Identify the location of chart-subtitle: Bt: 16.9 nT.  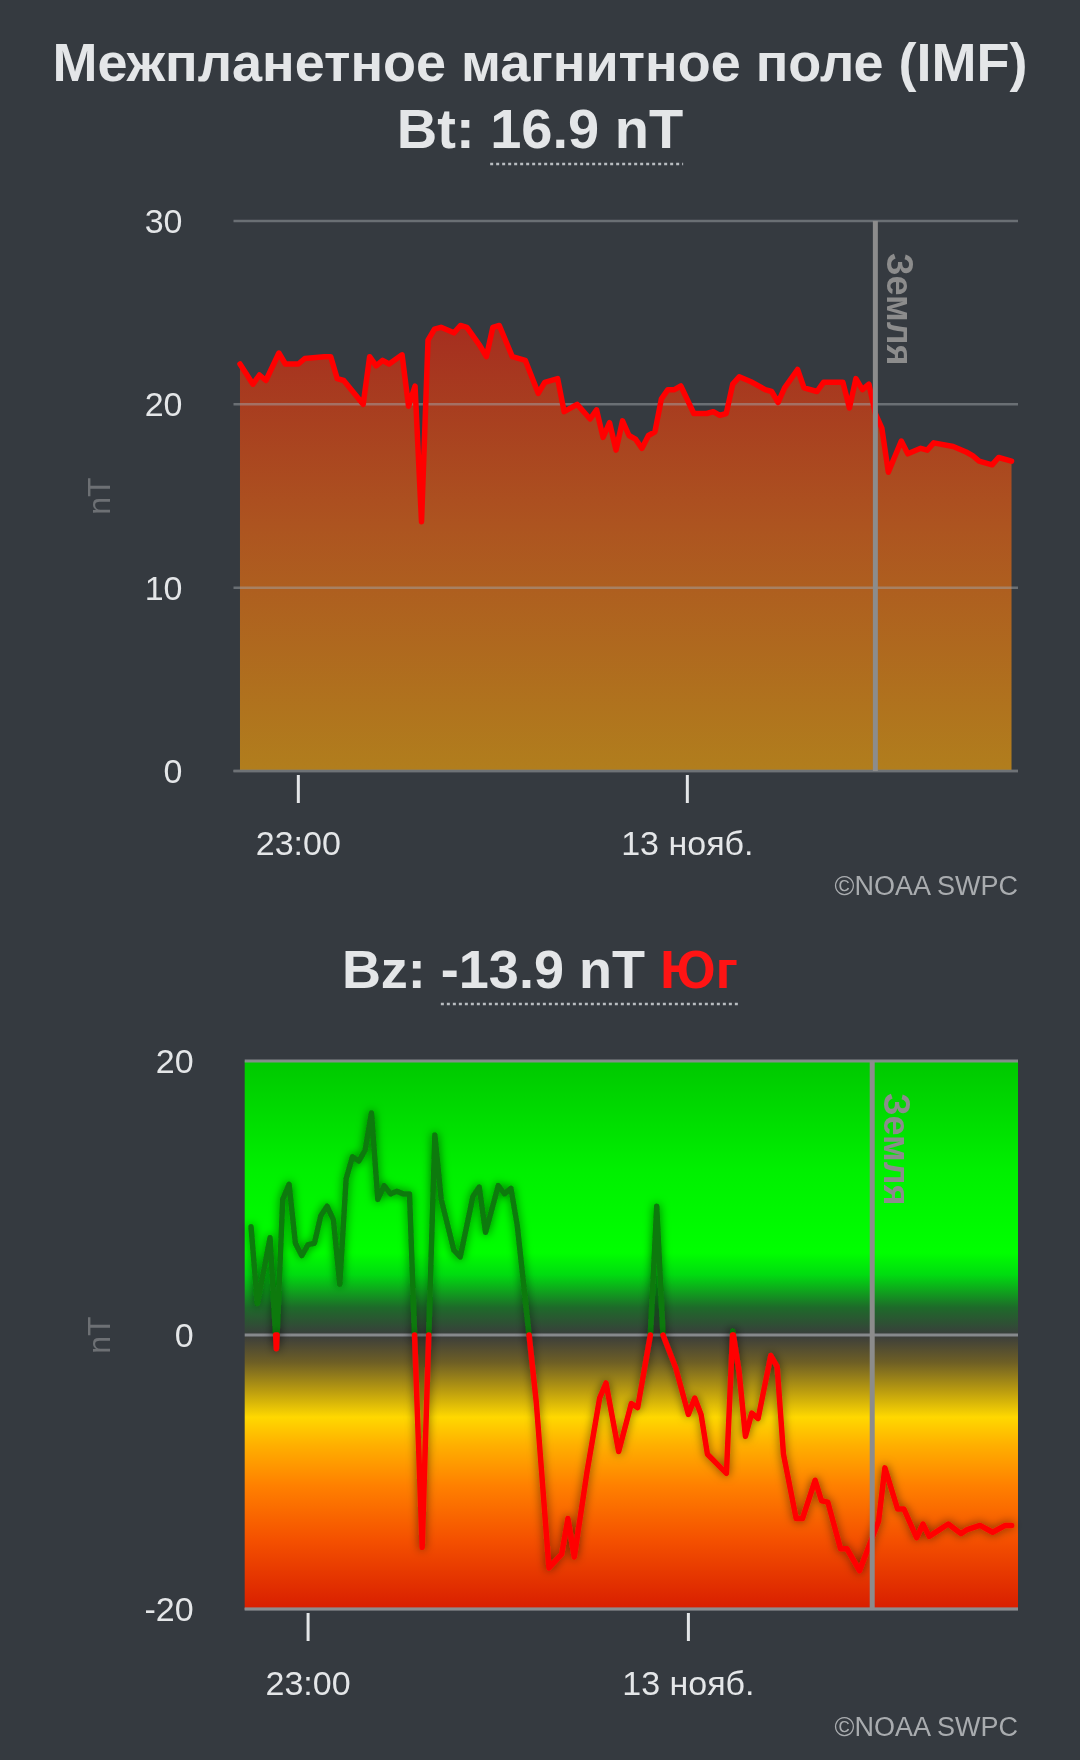
(540, 128).